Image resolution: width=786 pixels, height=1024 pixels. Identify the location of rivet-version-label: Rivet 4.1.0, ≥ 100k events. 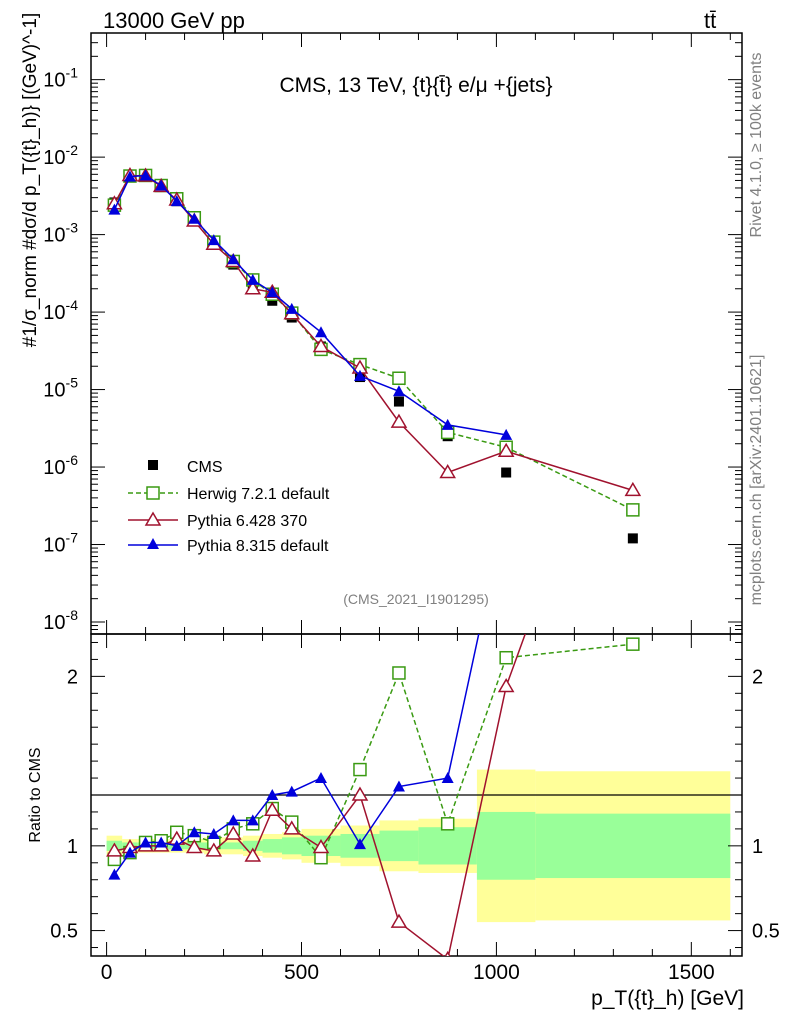
(756, 145).